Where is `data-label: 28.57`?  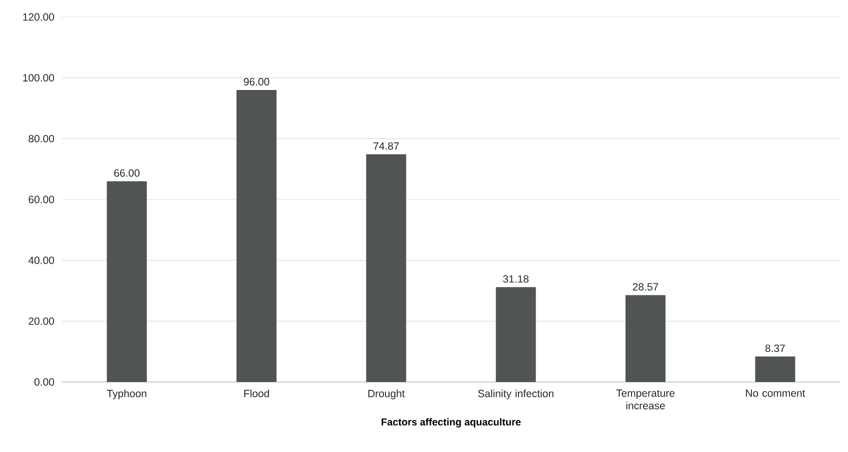
data-label: 28.57 is located at coordinates (645, 287).